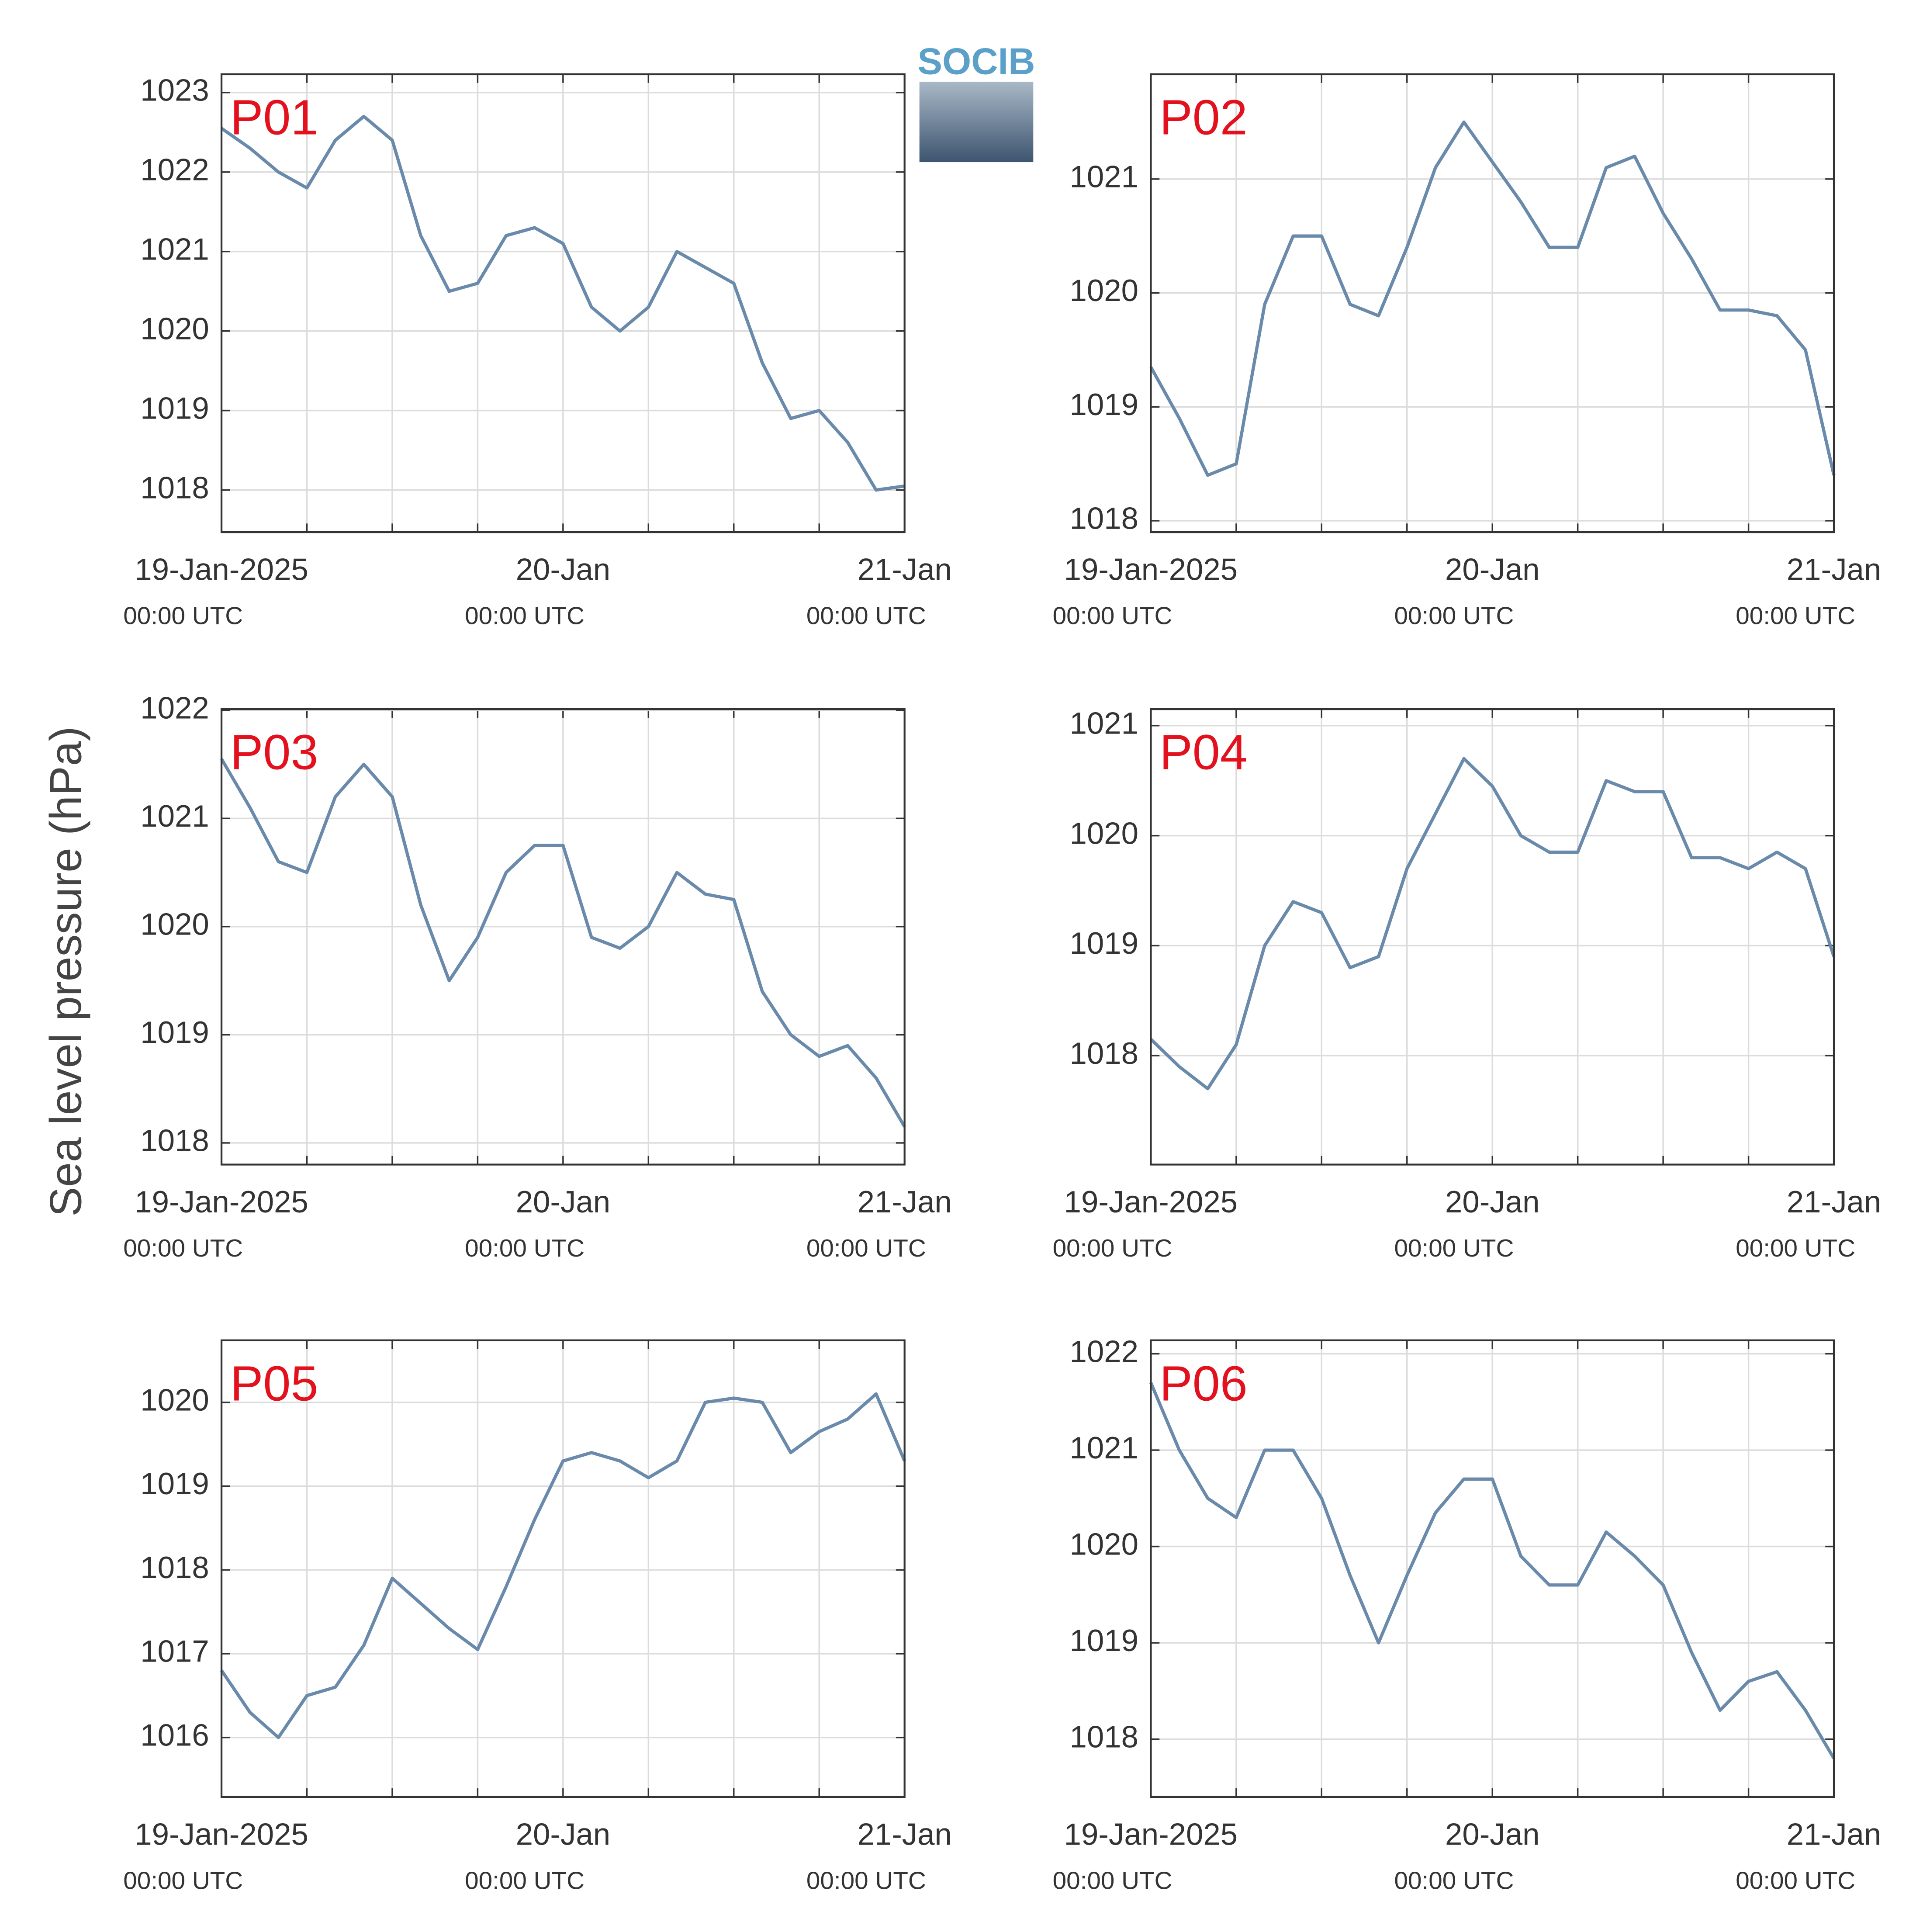  I want to click on panel-title: P06, so click(1203, 1383).